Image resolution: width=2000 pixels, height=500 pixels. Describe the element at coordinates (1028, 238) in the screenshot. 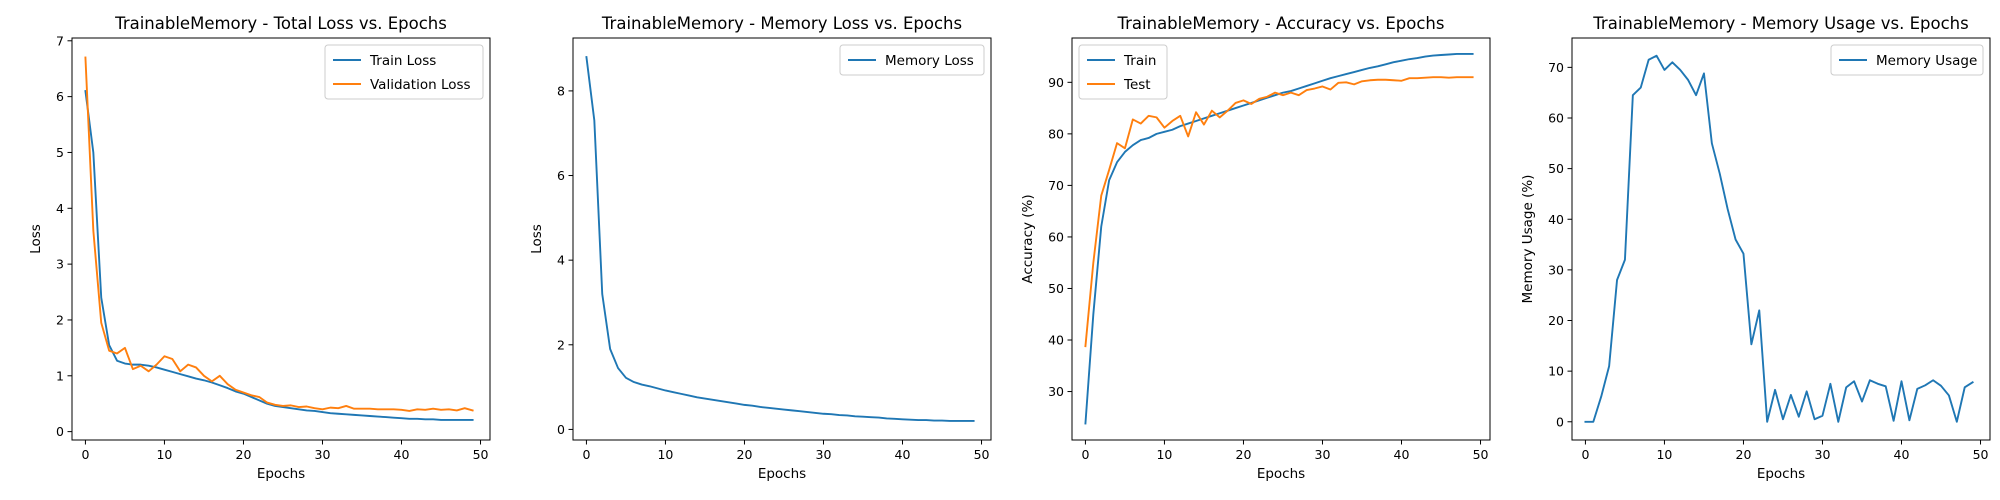

I see `y-axis-label: Accuracy (%)` at that location.